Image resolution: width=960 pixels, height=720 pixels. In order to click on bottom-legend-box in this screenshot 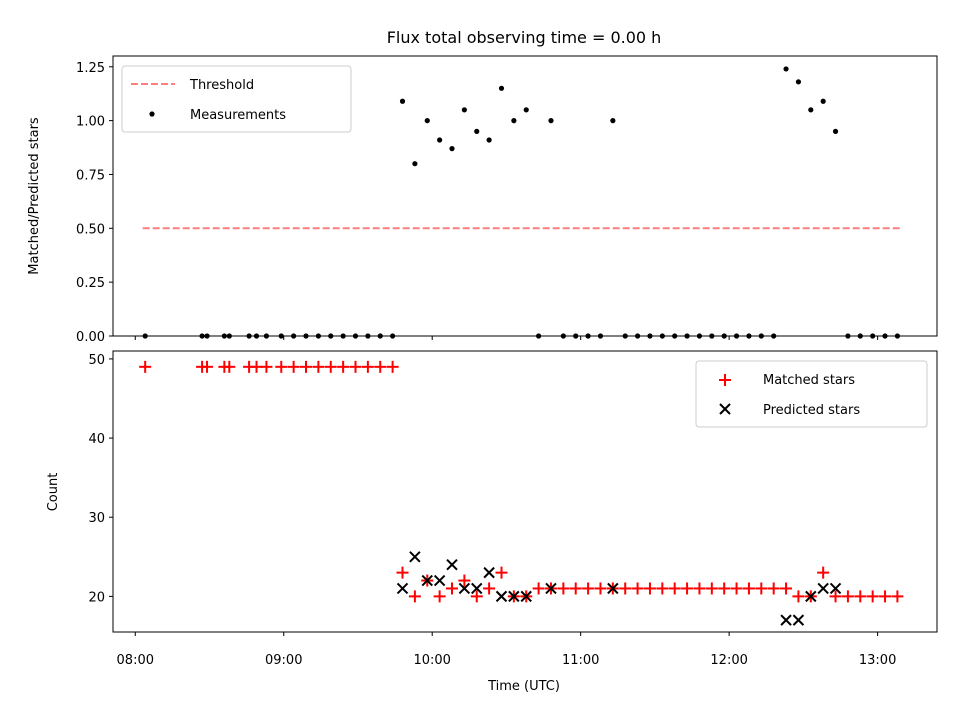, I will do `click(811, 394)`.